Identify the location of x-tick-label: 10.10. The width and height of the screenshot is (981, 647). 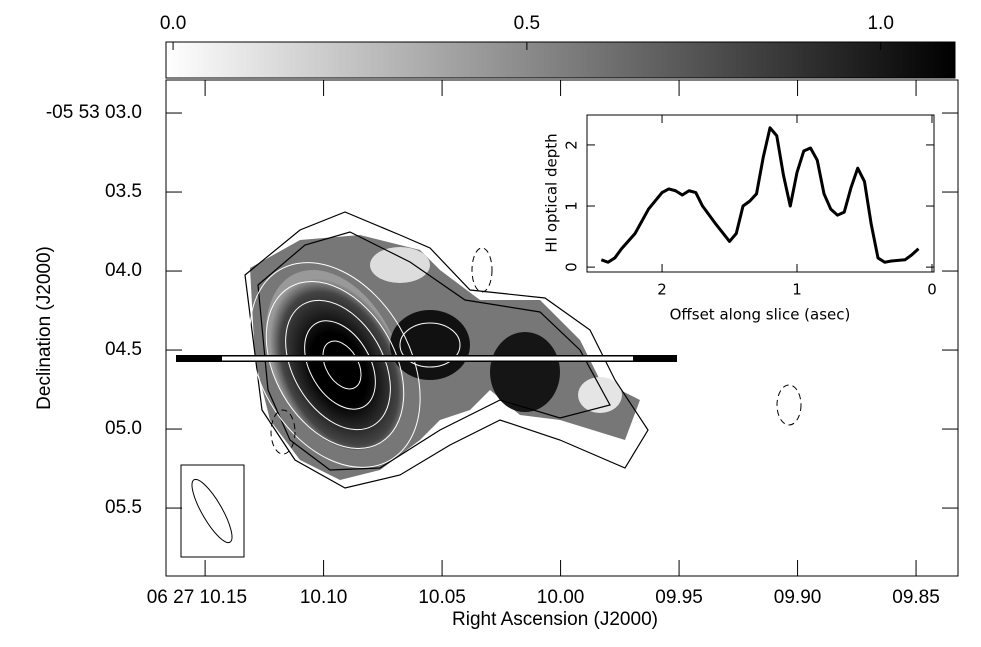
(324, 597).